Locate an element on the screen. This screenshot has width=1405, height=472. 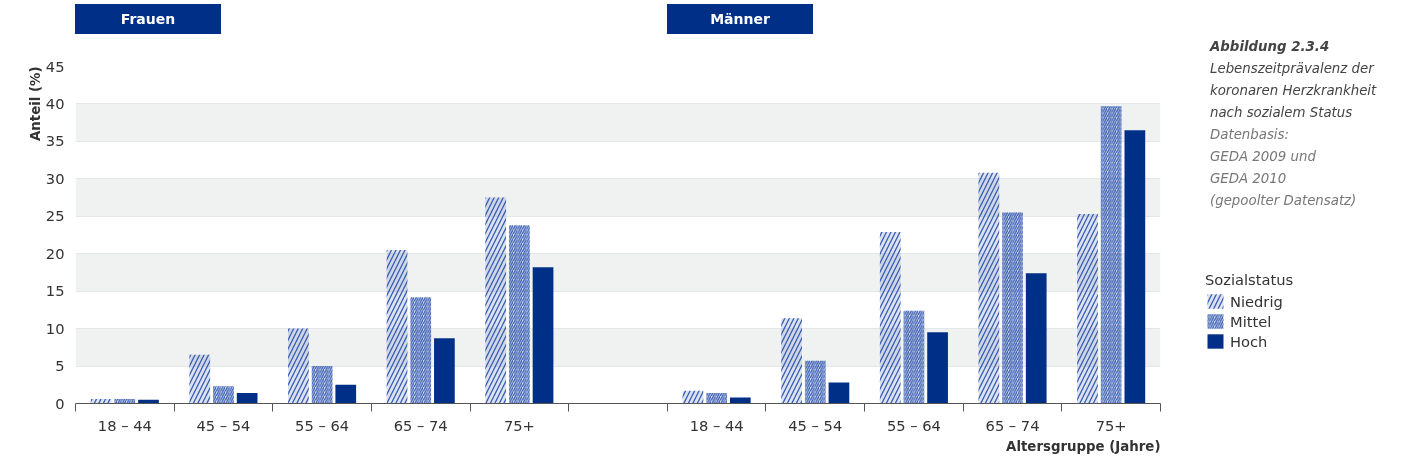
y-tick-label: 30 is located at coordinates (55, 178).